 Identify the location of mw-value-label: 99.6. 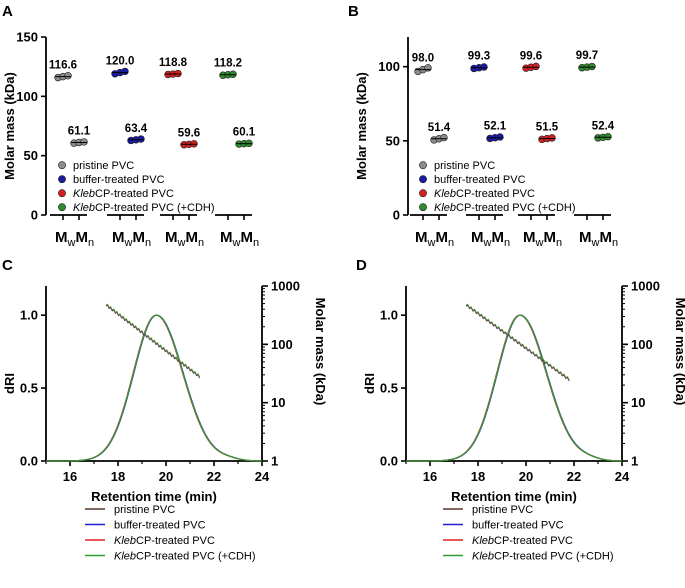
(531, 56).